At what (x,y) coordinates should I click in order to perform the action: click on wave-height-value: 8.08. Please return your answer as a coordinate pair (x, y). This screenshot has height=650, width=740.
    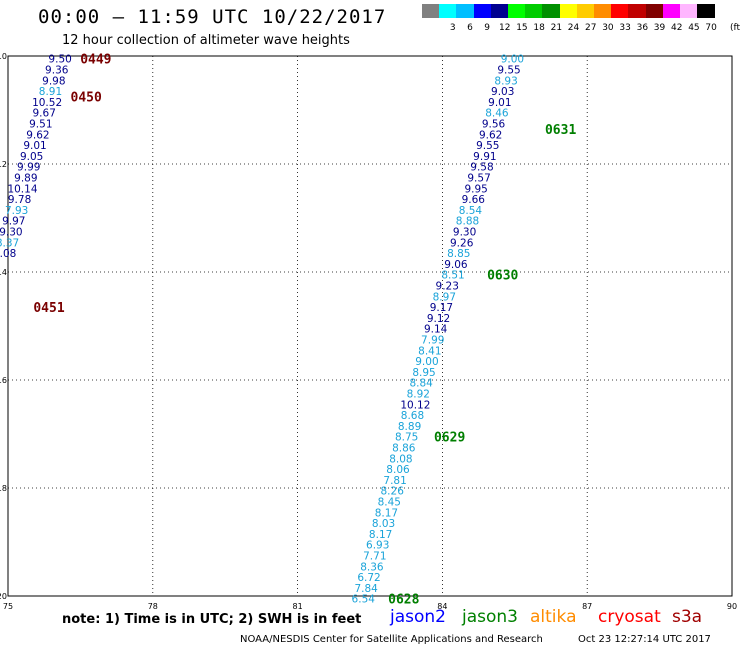
    Looking at the image, I should click on (400, 459).